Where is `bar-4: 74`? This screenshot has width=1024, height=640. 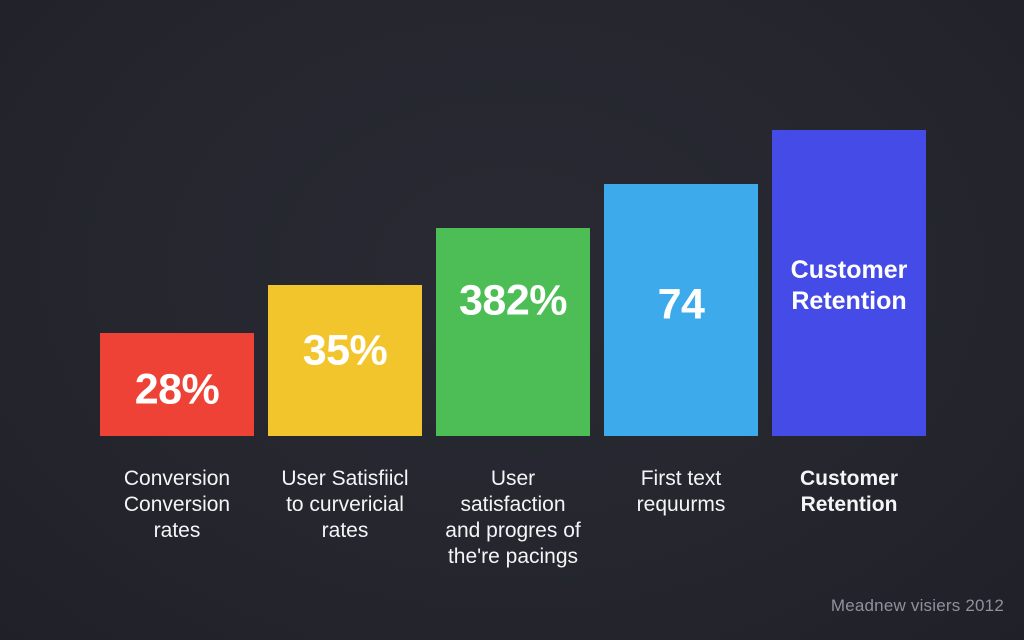 bar-4: 74 is located at coordinates (681, 310).